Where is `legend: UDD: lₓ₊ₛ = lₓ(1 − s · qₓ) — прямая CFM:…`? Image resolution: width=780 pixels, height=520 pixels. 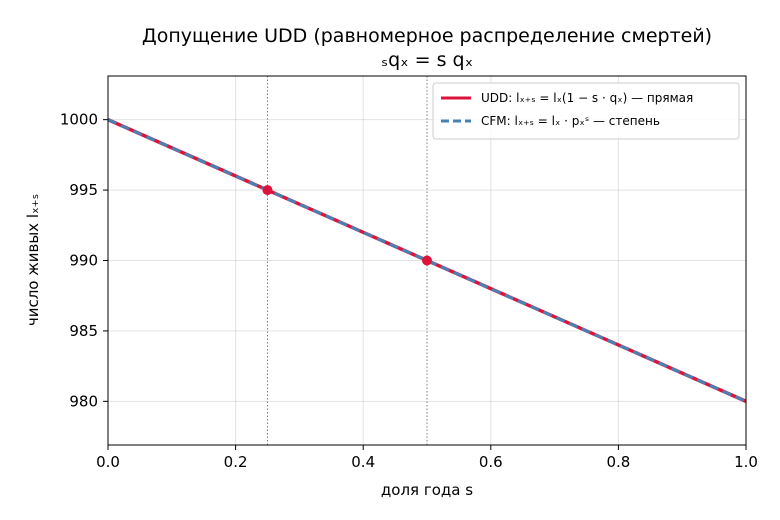 legend: UDD: lₓ₊ₛ = lₓ(1 − s · qₓ) — прямая CFM:… is located at coordinates (586, 111).